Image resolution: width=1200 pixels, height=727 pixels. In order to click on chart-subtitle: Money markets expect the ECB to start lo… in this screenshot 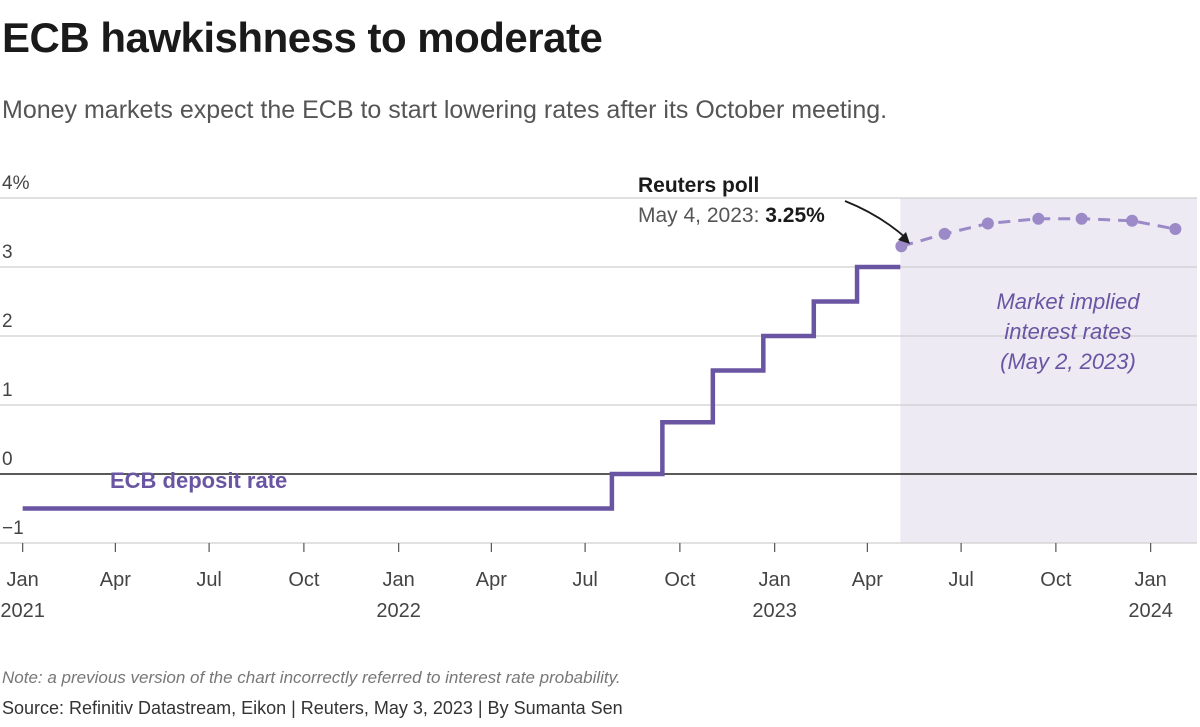, I will do `click(445, 110)`.